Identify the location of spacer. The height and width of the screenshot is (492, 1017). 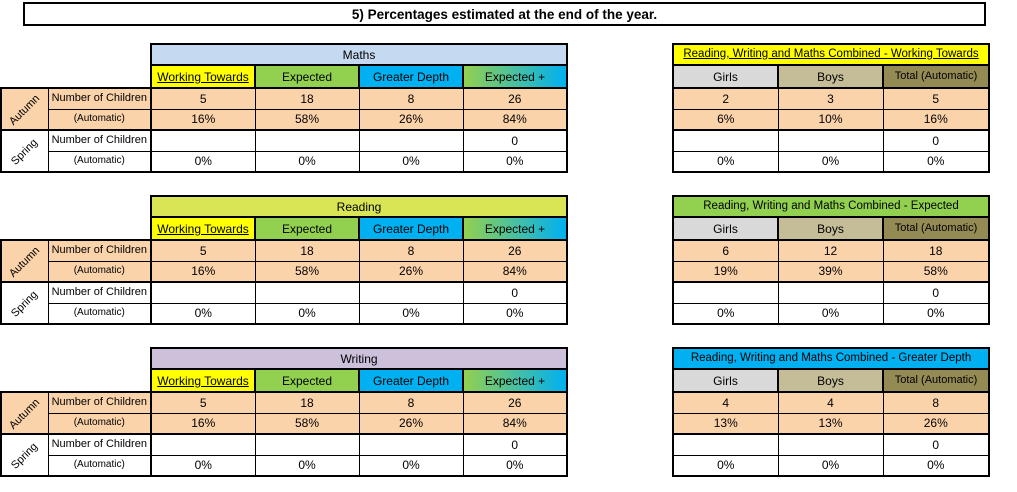
(76, 76).